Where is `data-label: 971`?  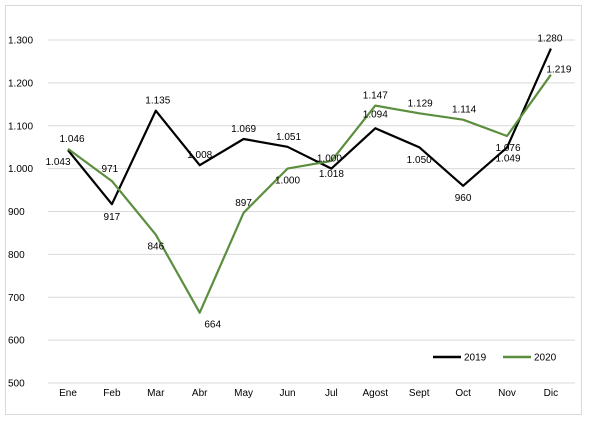 data-label: 971 is located at coordinates (110, 169).